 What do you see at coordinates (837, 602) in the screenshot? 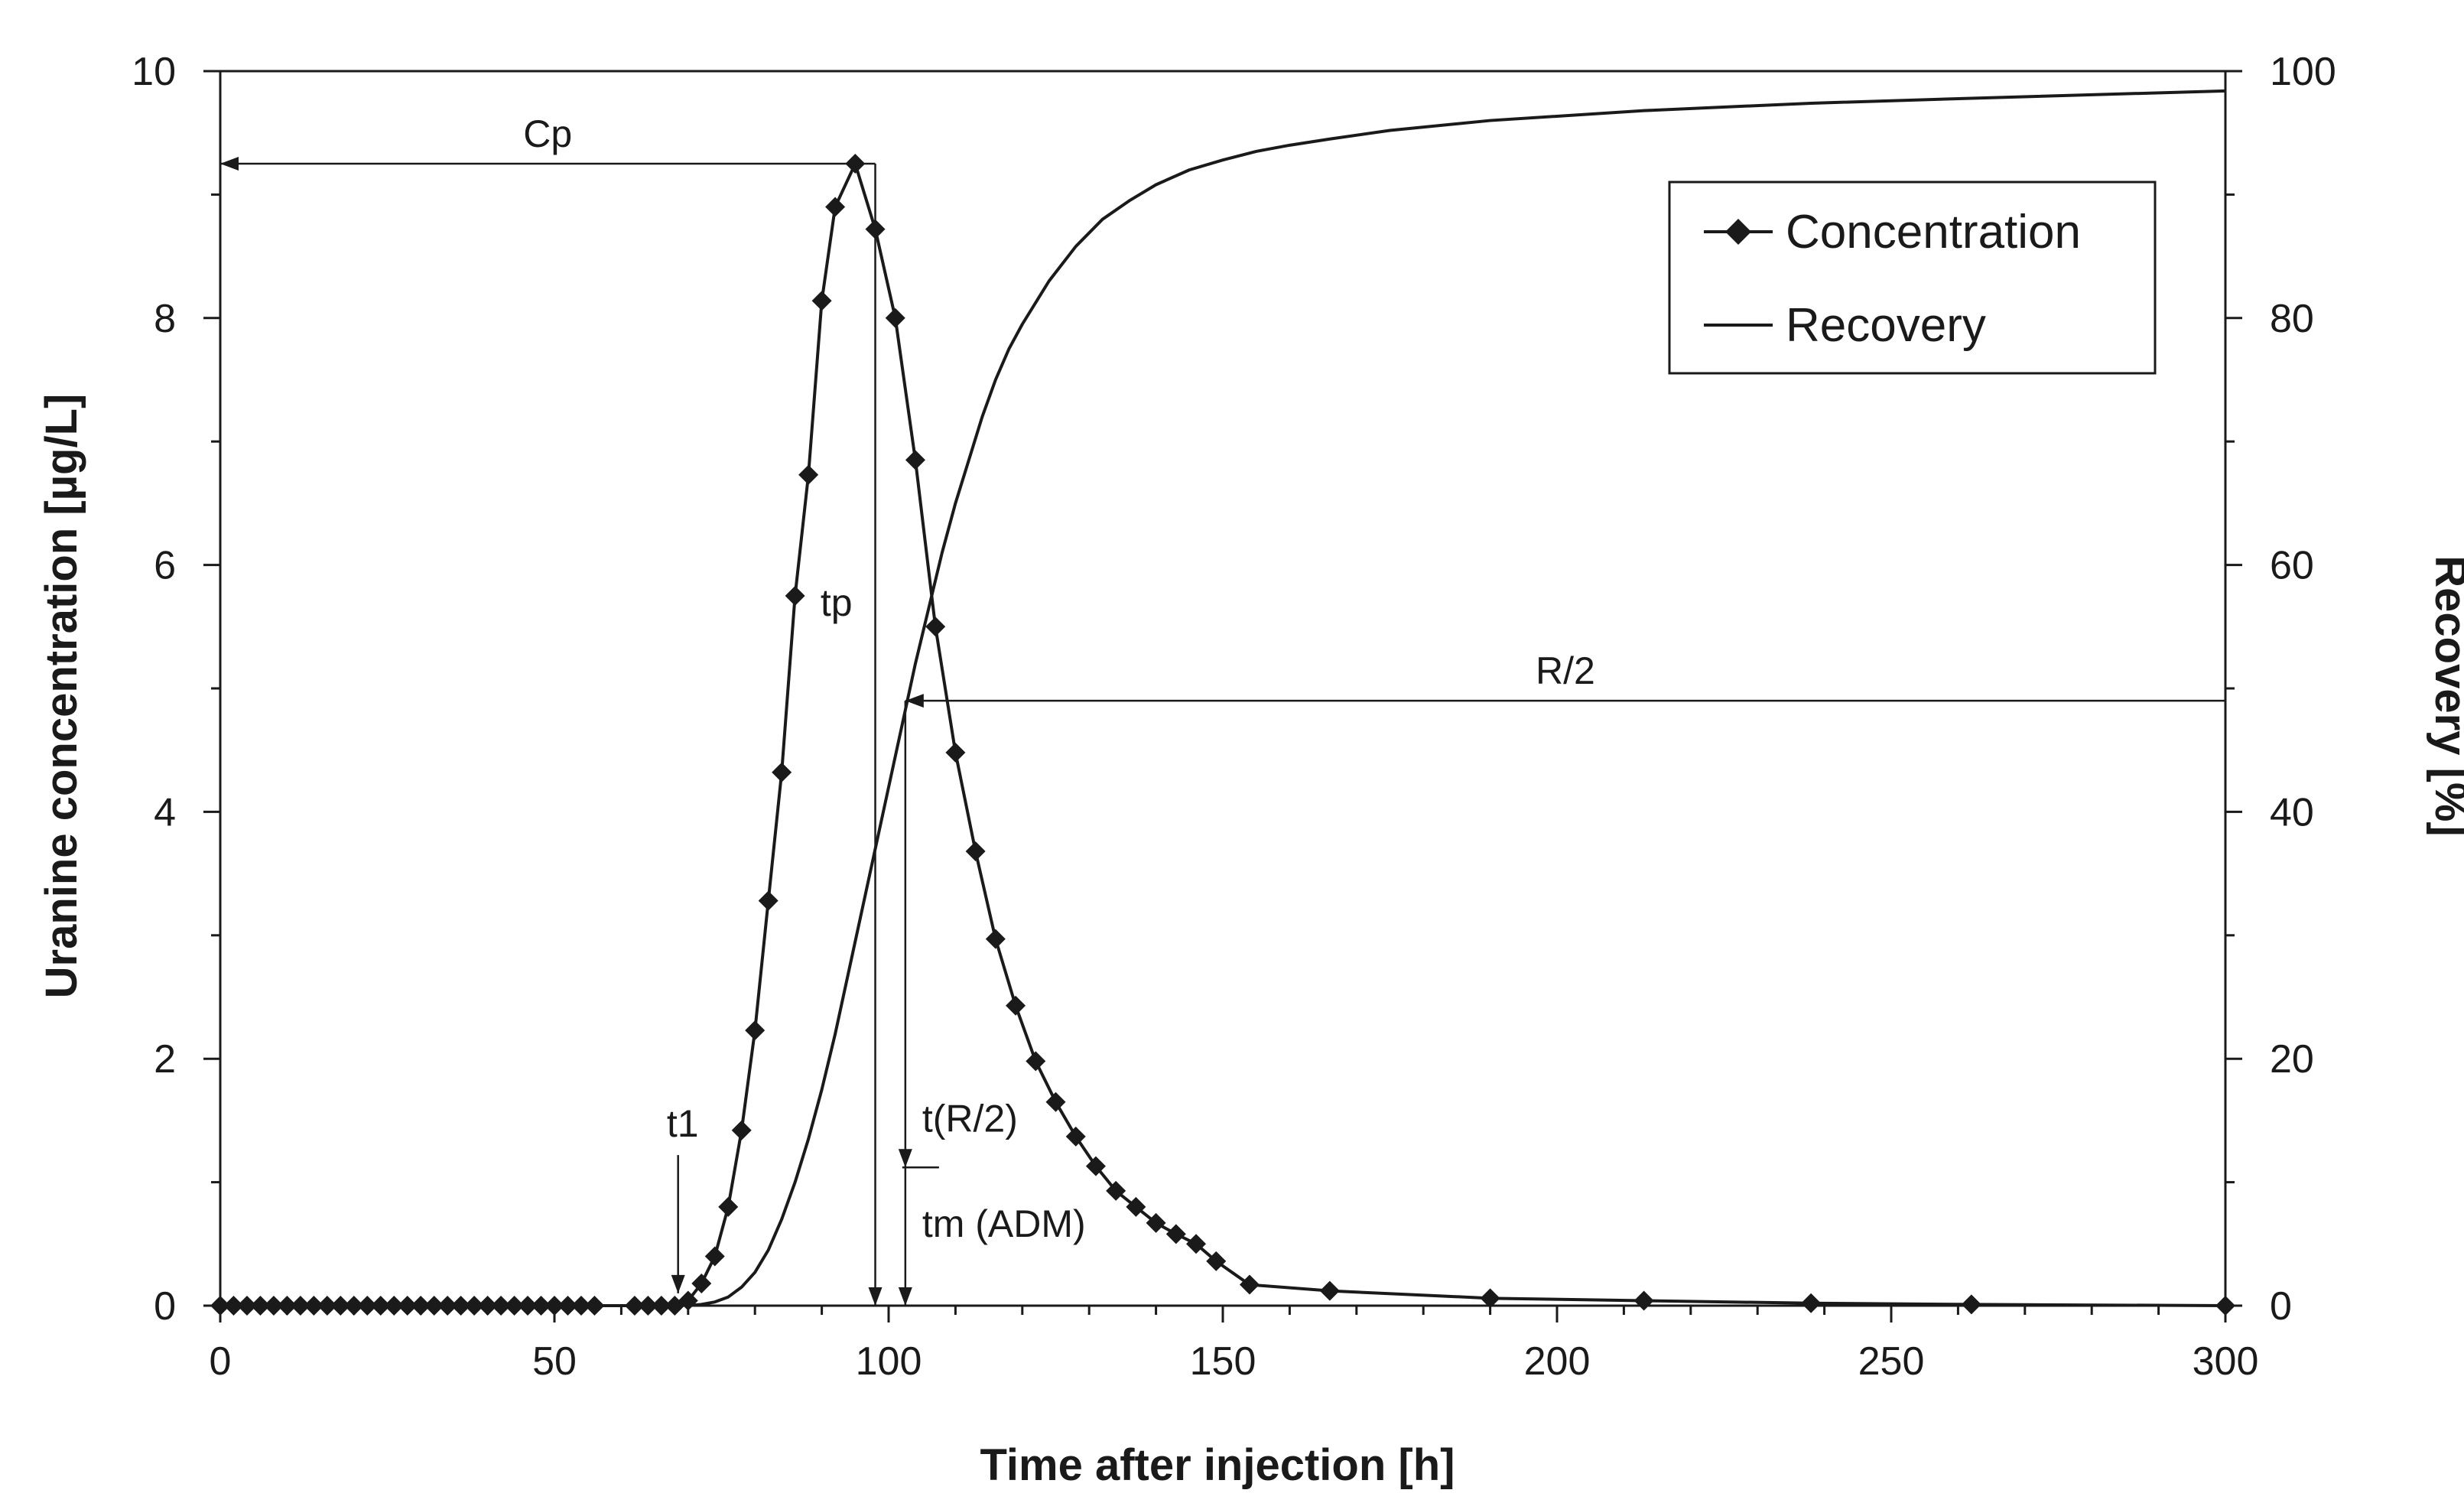
I see `annotation-tp-label: tp` at bounding box center [837, 602].